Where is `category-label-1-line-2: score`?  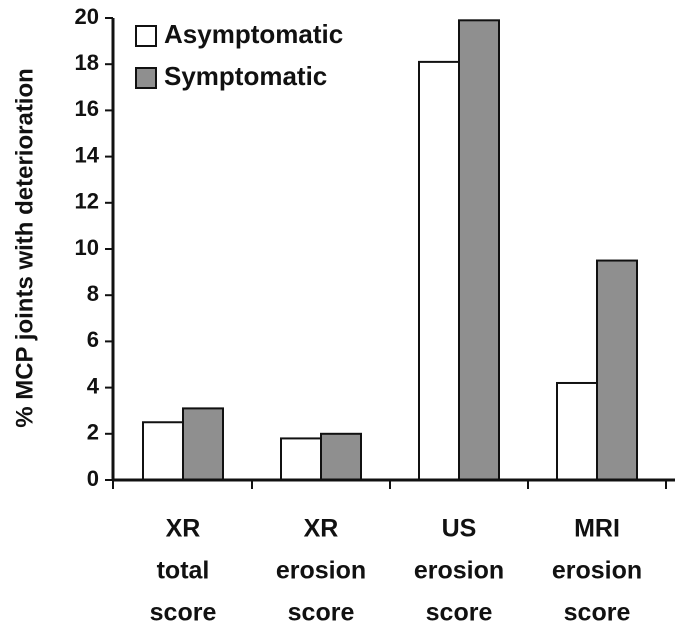 category-label-1-line-2: score is located at coordinates (321, 611).